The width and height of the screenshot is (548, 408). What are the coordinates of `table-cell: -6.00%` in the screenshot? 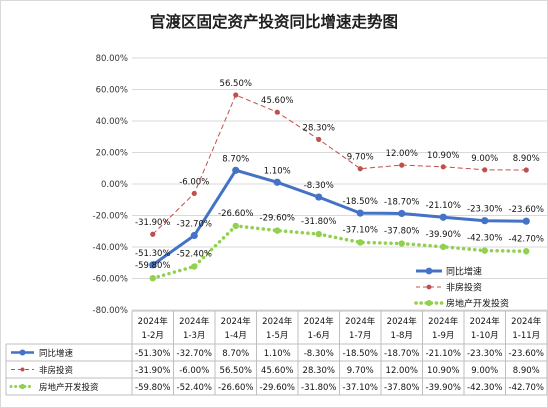 It's located at (194, 371).